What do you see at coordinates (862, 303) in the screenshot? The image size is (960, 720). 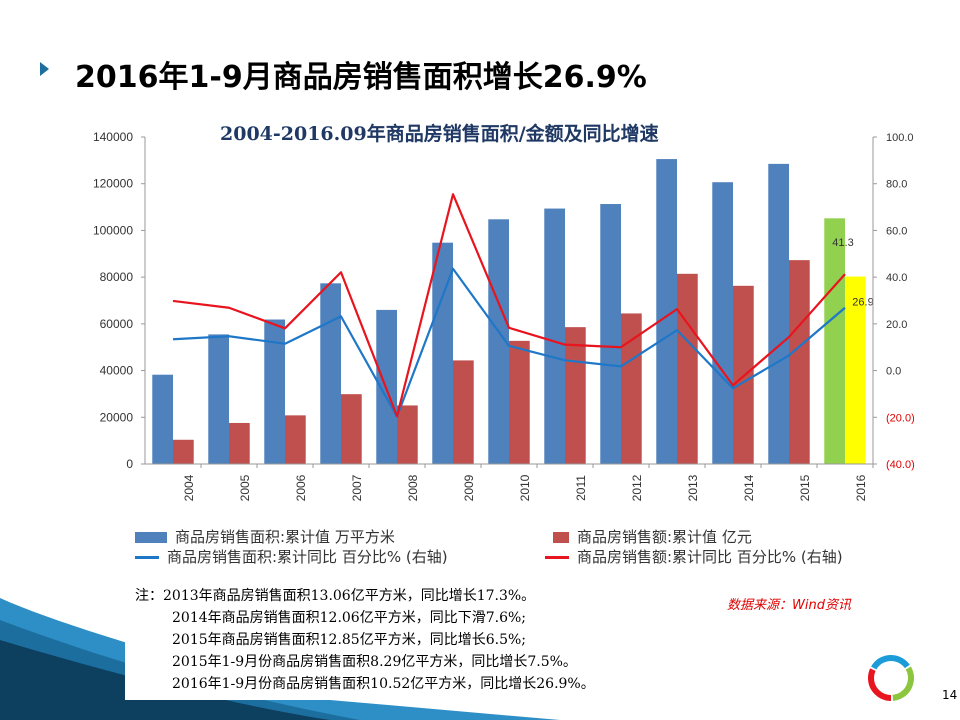 I see `data-label: 26.9` at bounding box center [862, 303].